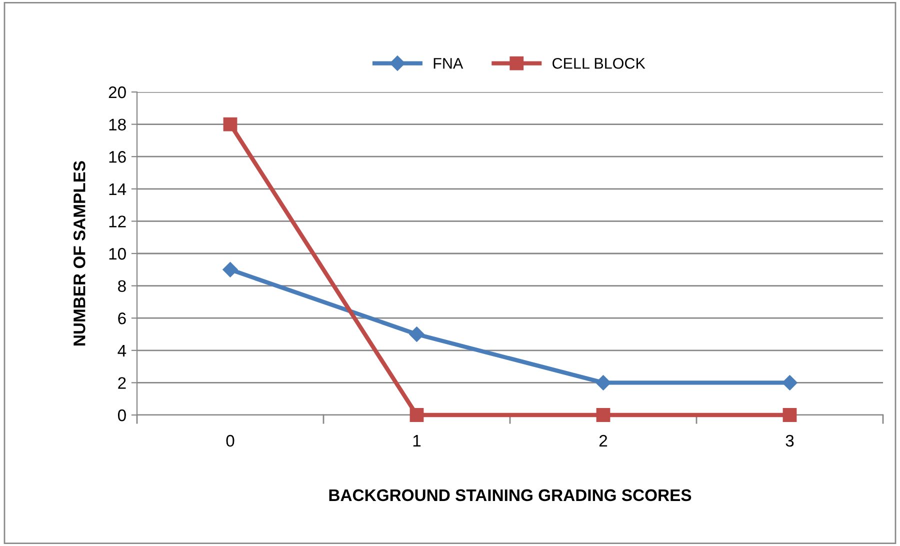  What do you see at coordinates (117, 222) in the screenshot?
I see `y-tick-label: 12` at bounding box center [117, 222].